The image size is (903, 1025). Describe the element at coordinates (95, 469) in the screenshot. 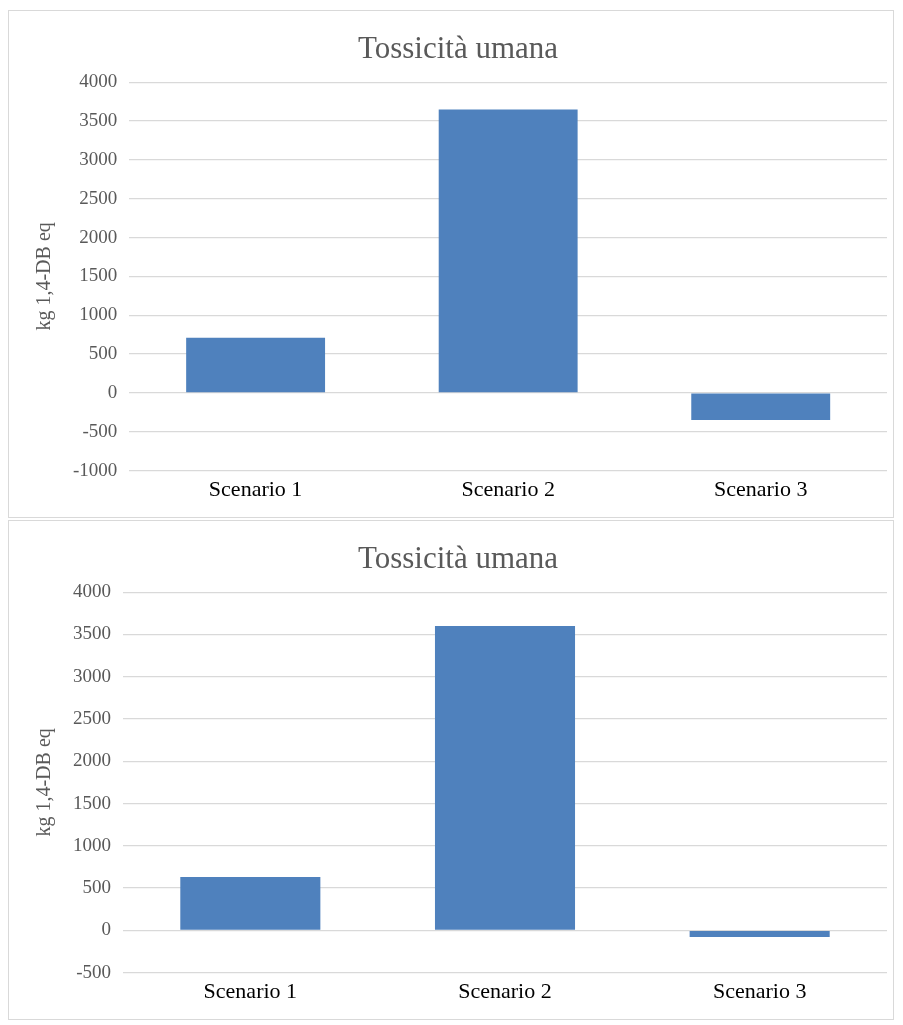

I see `y-tick-label: -1000` at that location.